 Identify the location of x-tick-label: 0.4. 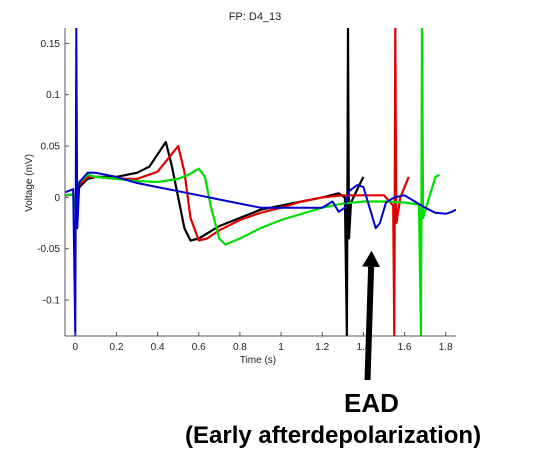
(158, 347).